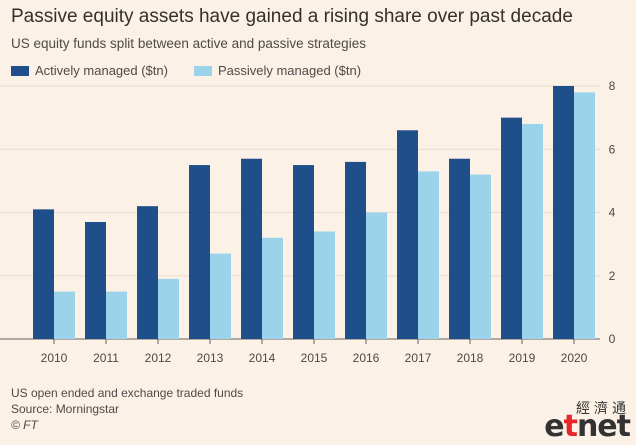  What do you see at coordinates (612, 339) in the screenshot?
I see `y-tick-label: 0` at bounding box center [612, 339].